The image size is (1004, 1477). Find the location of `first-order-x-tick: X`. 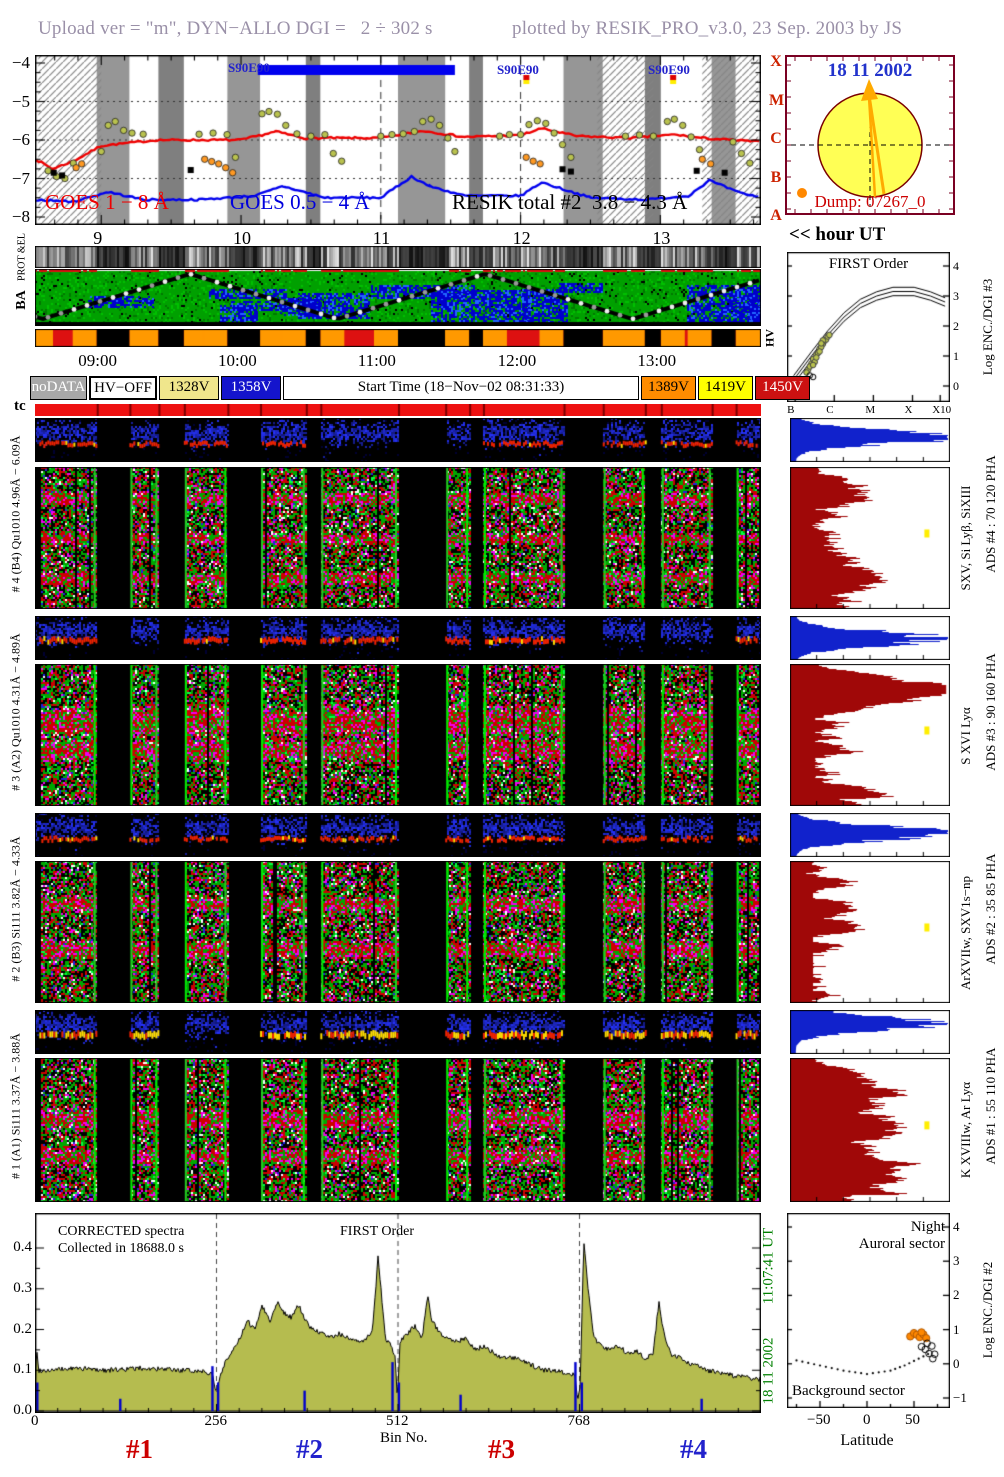

first-order-x-tick: X is located at coordinates (908, 410).